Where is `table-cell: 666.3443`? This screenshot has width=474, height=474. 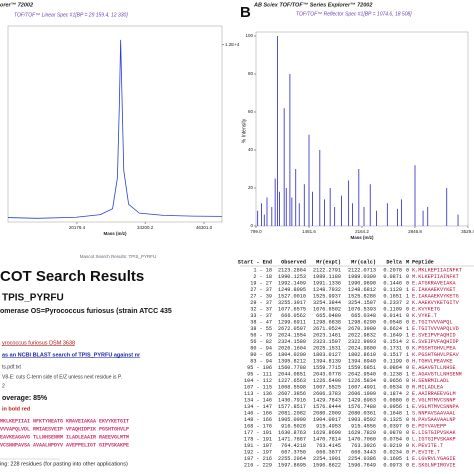
table-cell: 666.3443 is located at coordinates (363, 452).